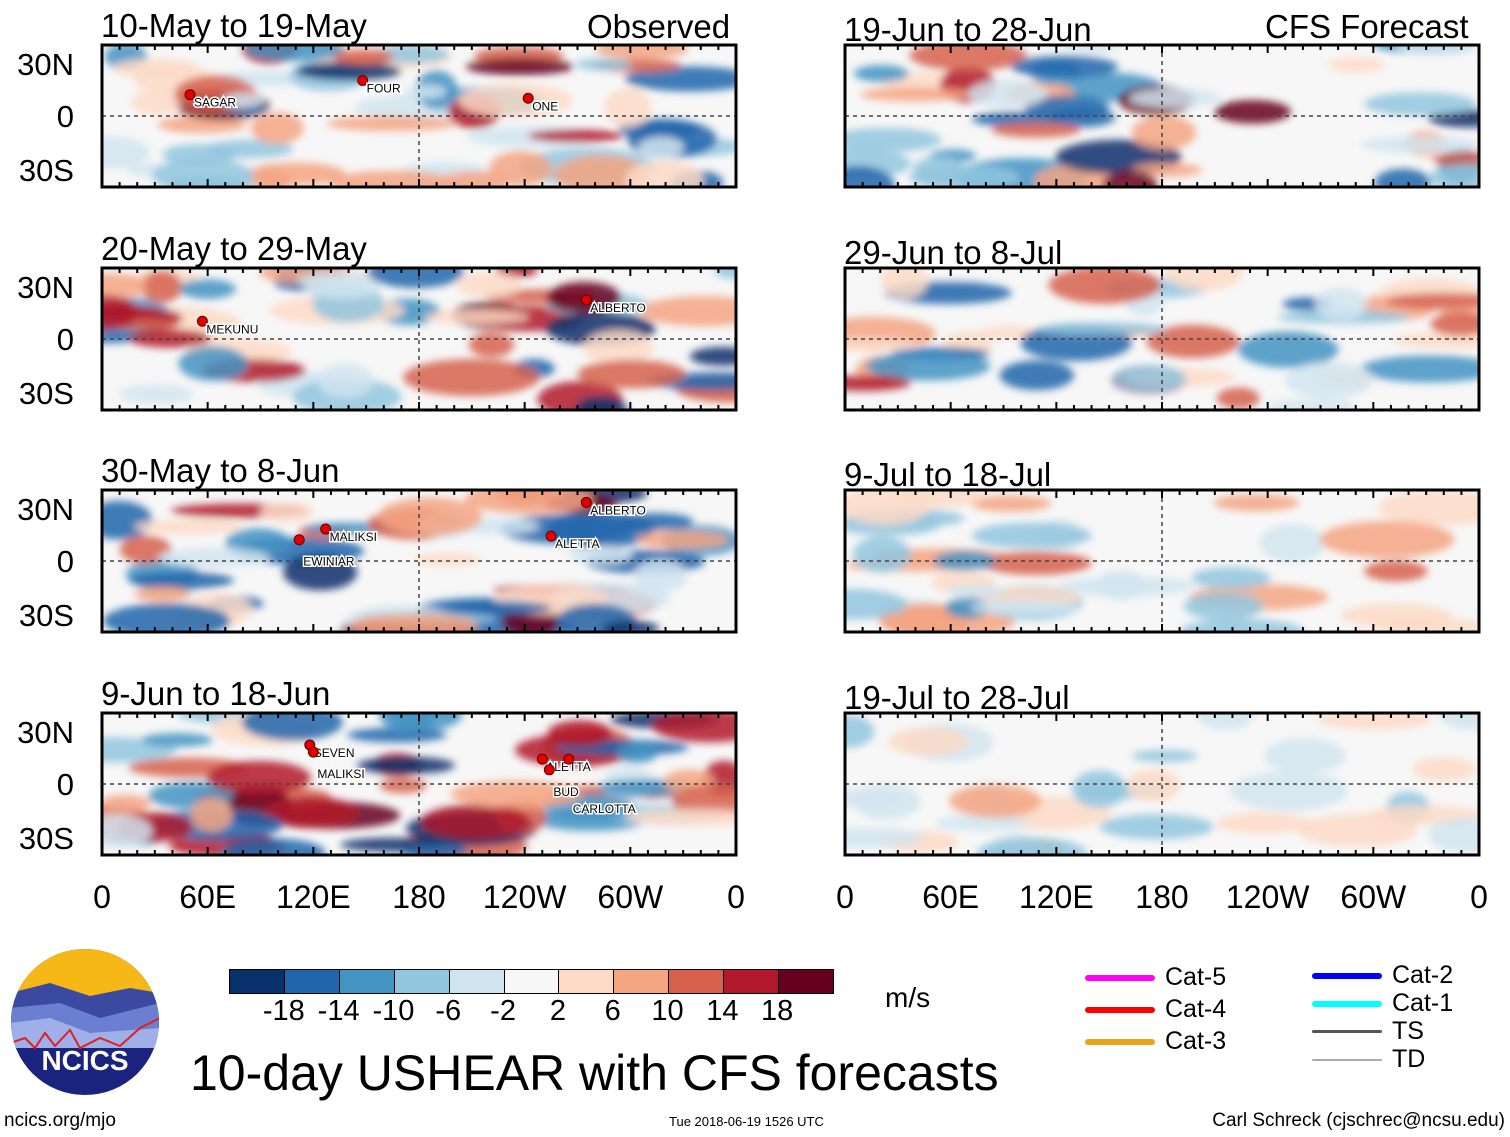 The height and width of the screenshot is (1137, 1510). I want to click on storm-label: SAGAR, so click(215, 103).